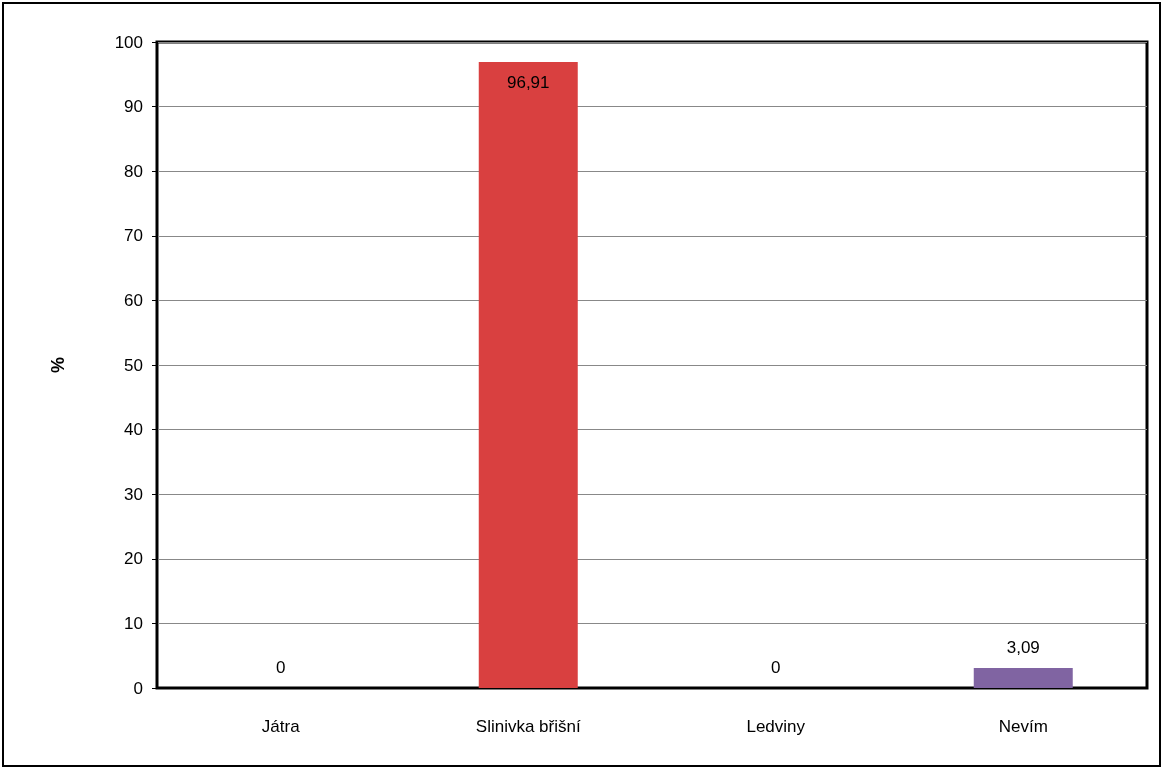 The width and height of the screenshot is (1165, 771). I want to click on x-tick-label: Ledviny, so click(776, 726).